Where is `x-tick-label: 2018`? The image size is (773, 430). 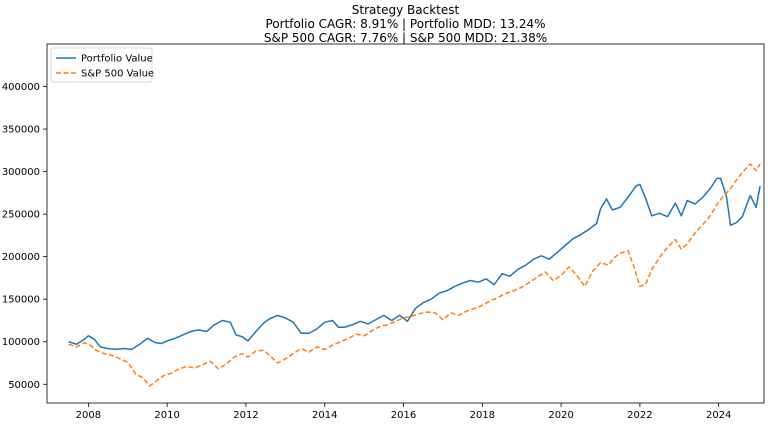 x-tick-label: 2018 is located at coordinates (482, 415).